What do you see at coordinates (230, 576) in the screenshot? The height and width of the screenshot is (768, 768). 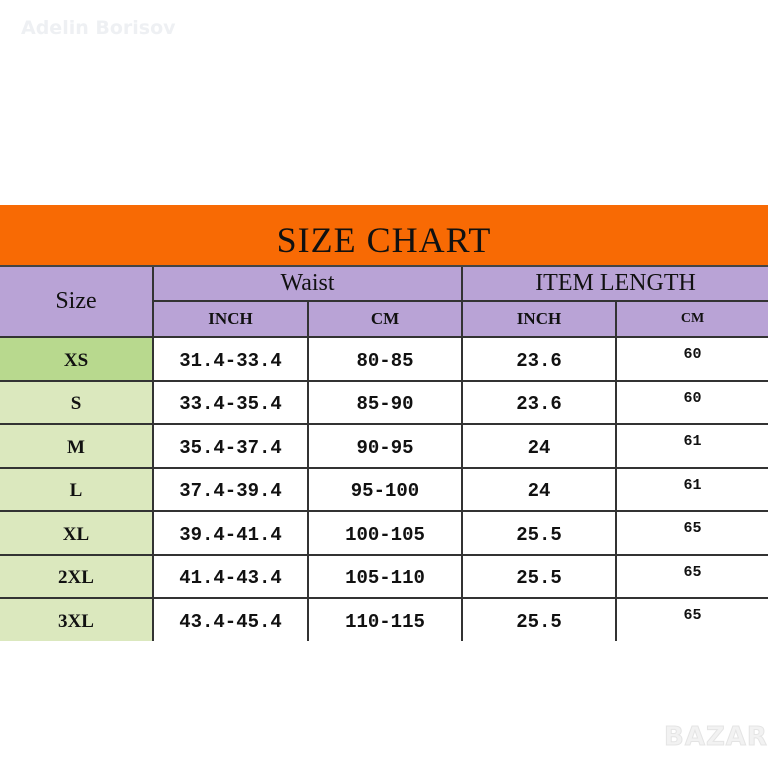 I see `cell-waist-inch: 41.4-43.4` at bounding box center [230, 576].